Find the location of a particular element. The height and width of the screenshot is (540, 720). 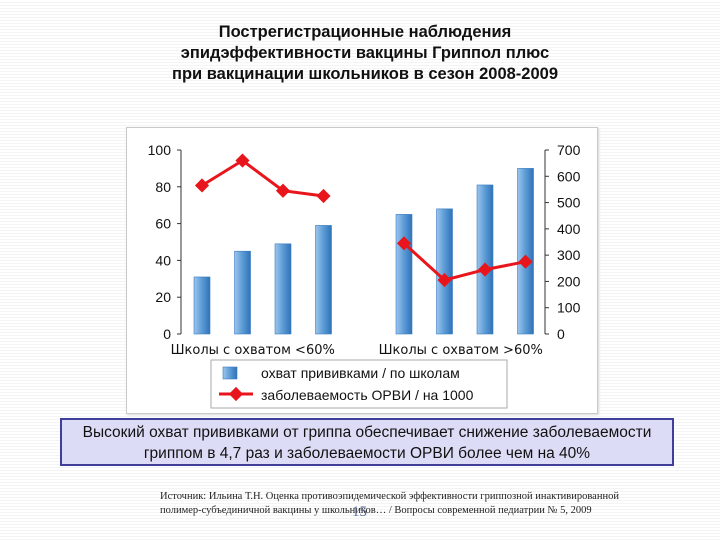

right-tick-label: 400 is located at coordinates (569, 229).